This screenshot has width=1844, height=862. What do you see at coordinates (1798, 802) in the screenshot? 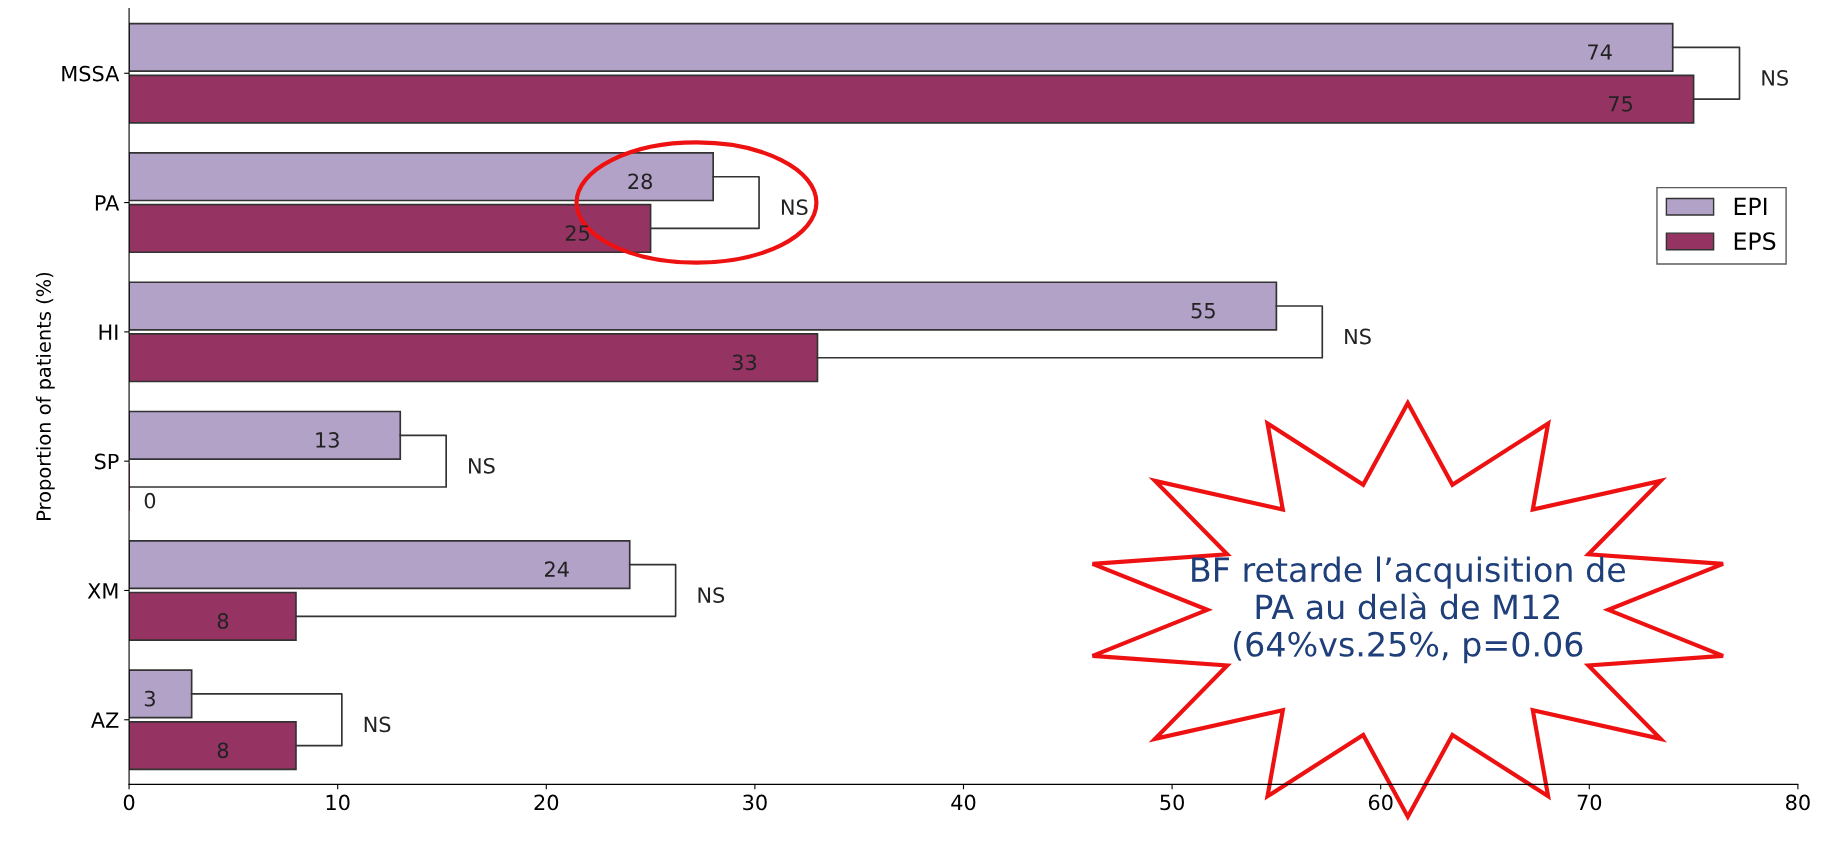
I see `x-tick-label: 80` at bounding box center [1798, 802].